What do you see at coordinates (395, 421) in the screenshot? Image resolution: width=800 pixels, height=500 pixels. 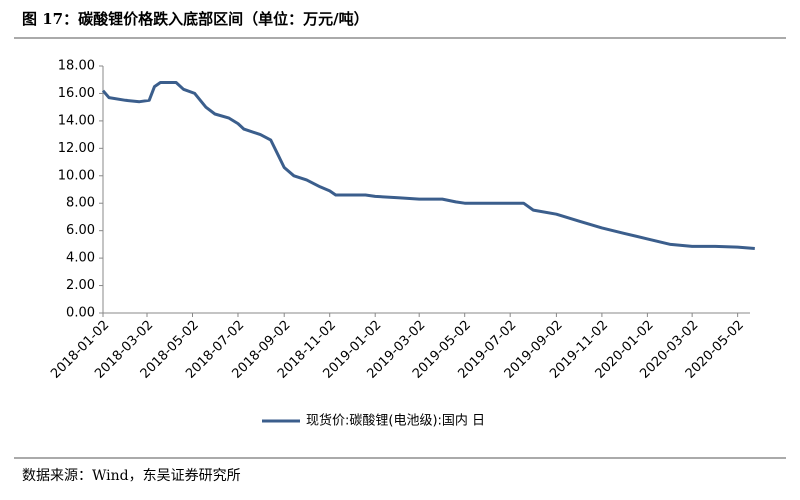 I see `legend-label: 现货价:碳酸锂(电池级):国内 日` at bounding box center [395, 421].